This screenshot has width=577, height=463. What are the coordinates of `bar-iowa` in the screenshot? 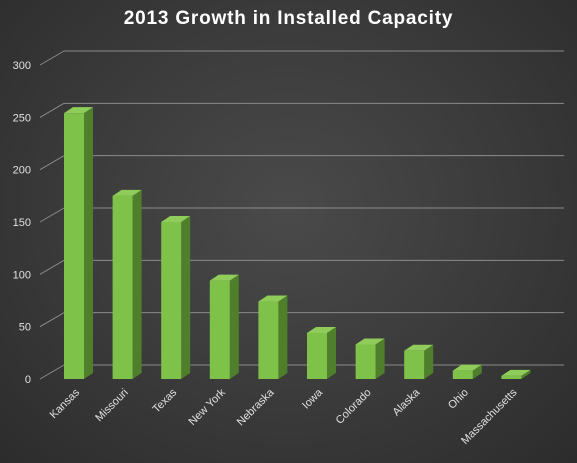 It's located at (321, 352).